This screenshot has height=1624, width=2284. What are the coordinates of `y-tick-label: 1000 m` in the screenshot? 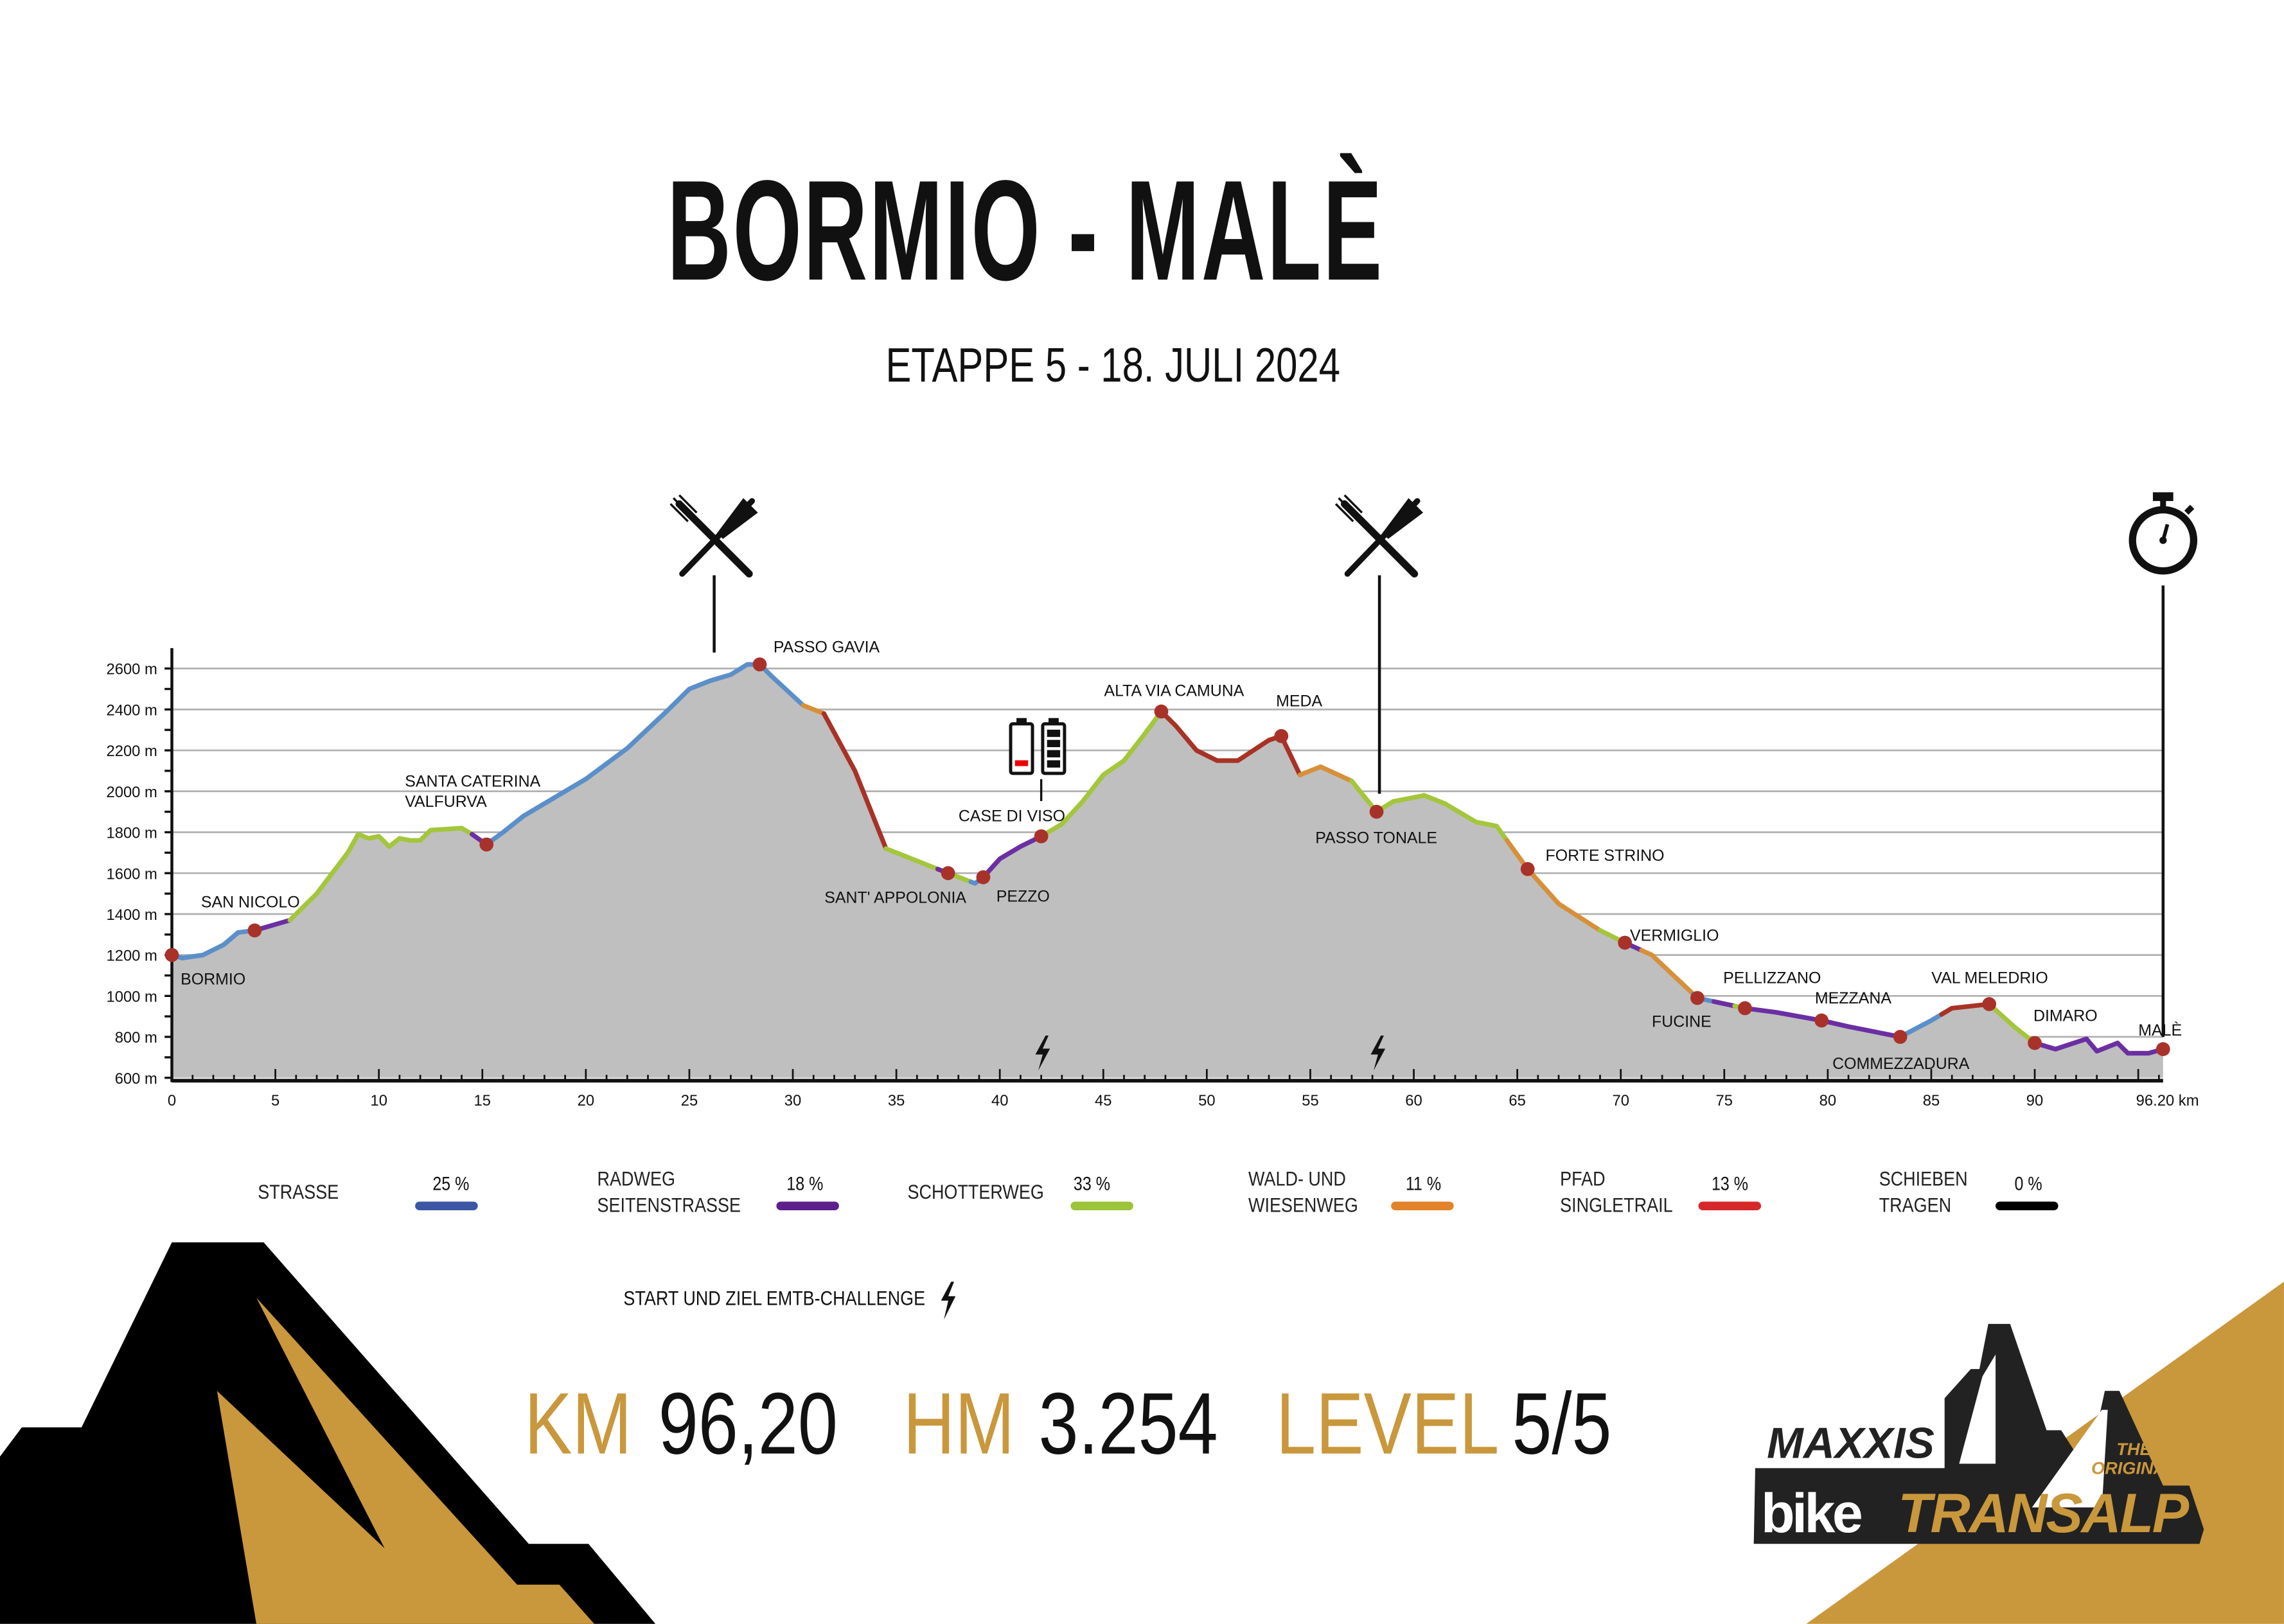 It's located at (131, 996).